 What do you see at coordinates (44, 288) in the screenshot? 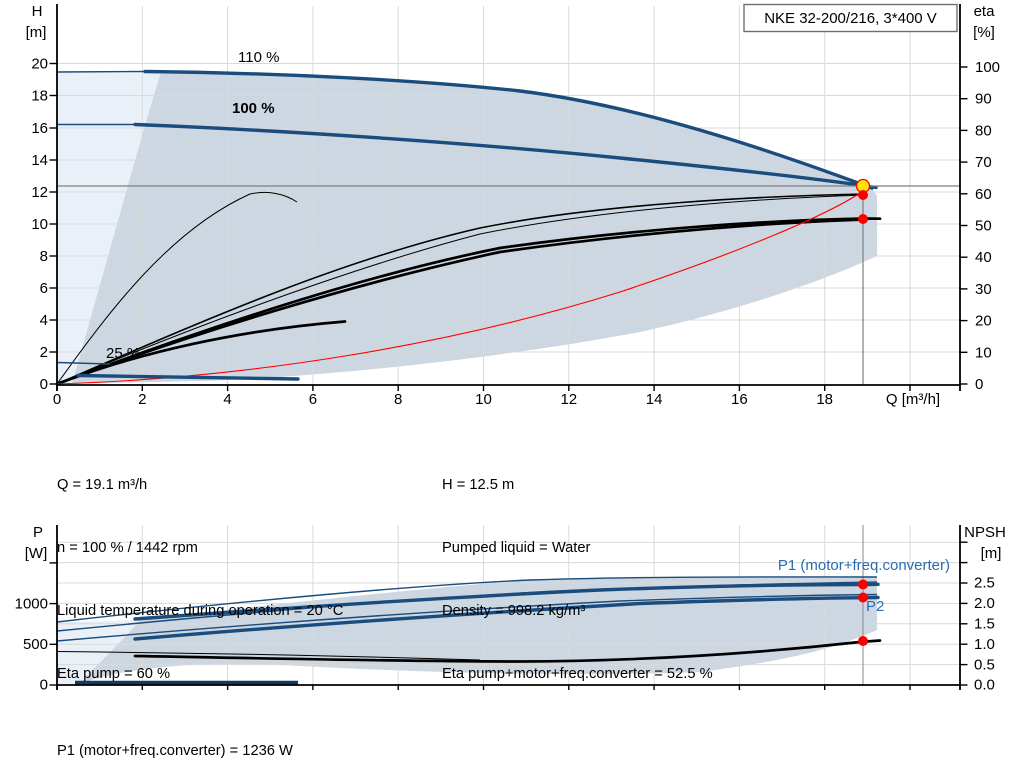
I see `svg-text: 6` at bounding box center [44, 288].